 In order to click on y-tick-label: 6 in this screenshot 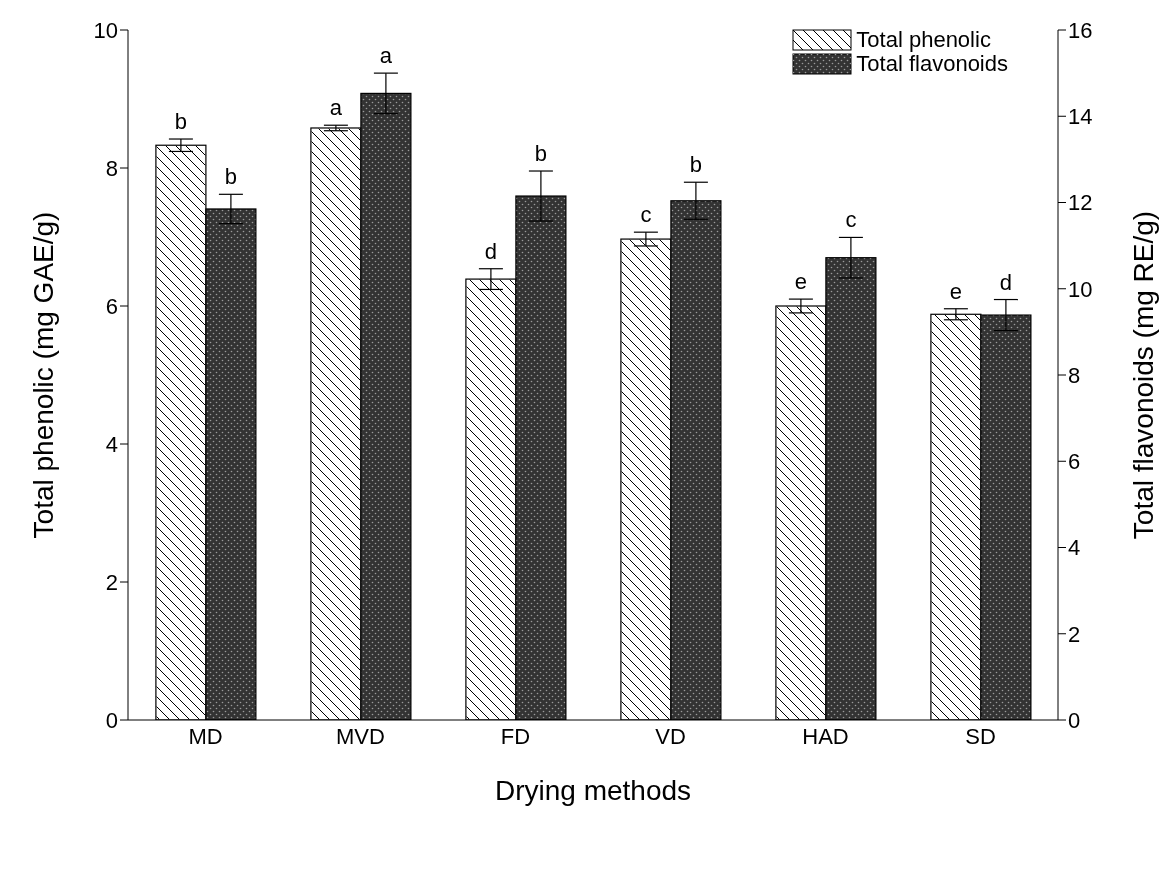, I will do `click(111, 306)`.